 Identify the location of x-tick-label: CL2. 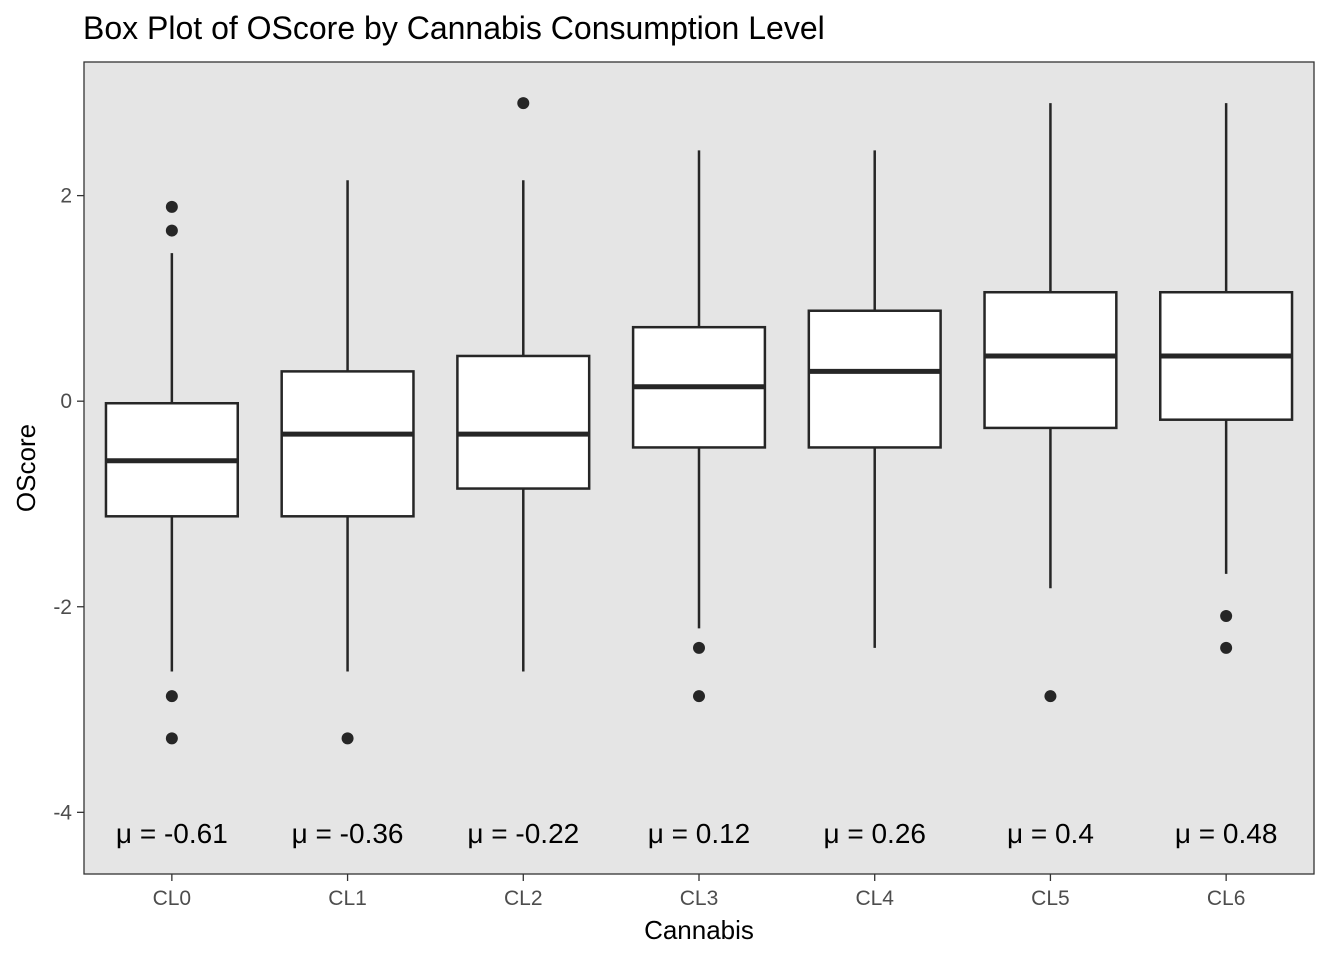
(523, 898).